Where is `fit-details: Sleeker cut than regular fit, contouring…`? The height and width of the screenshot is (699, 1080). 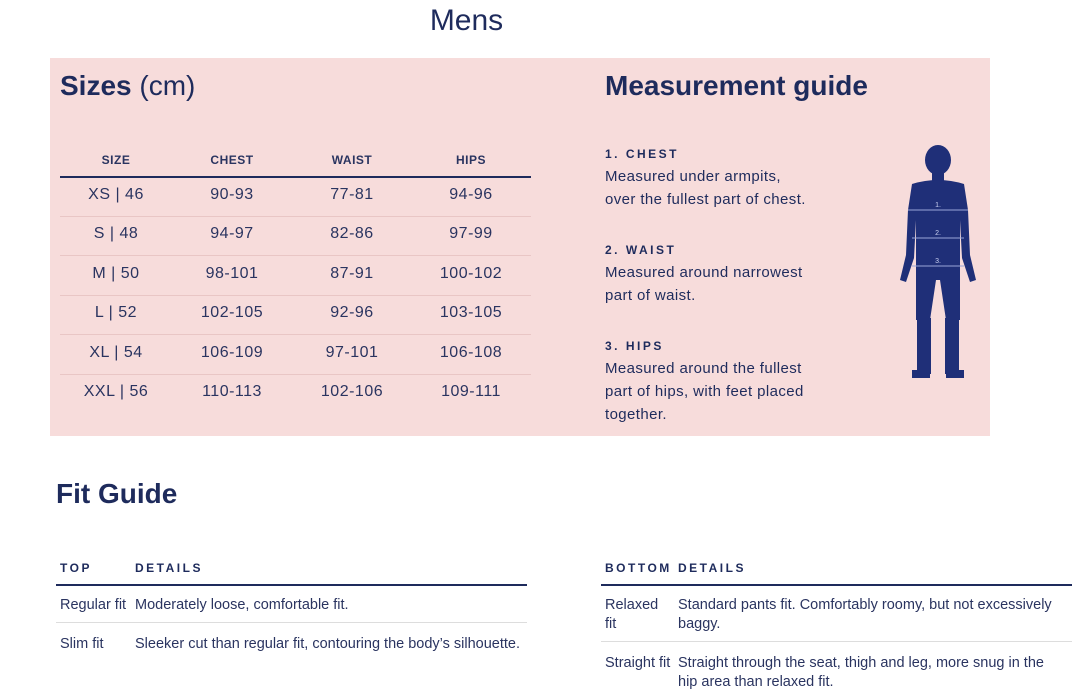 fit-details: Sleeker cut than regular fit, contouring… is located at coordinates (328, 644).